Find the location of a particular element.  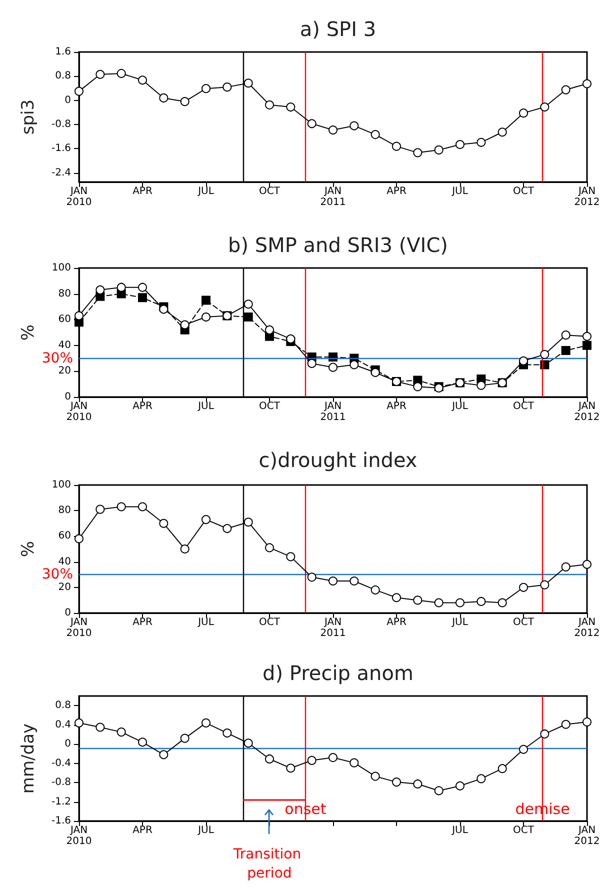

chart-title: d) Precip anom is located at coordinates (338, 673).